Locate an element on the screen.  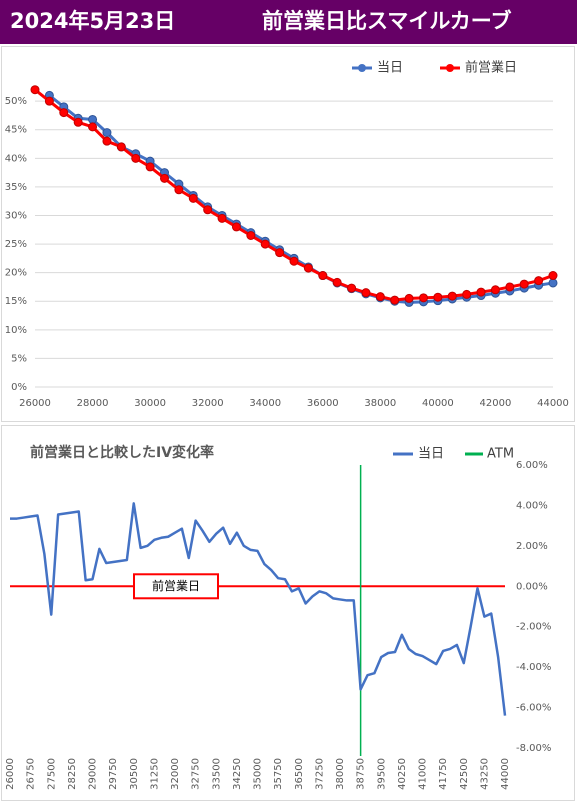
y-tick-label: 45% is located at coordinates (16, 130).